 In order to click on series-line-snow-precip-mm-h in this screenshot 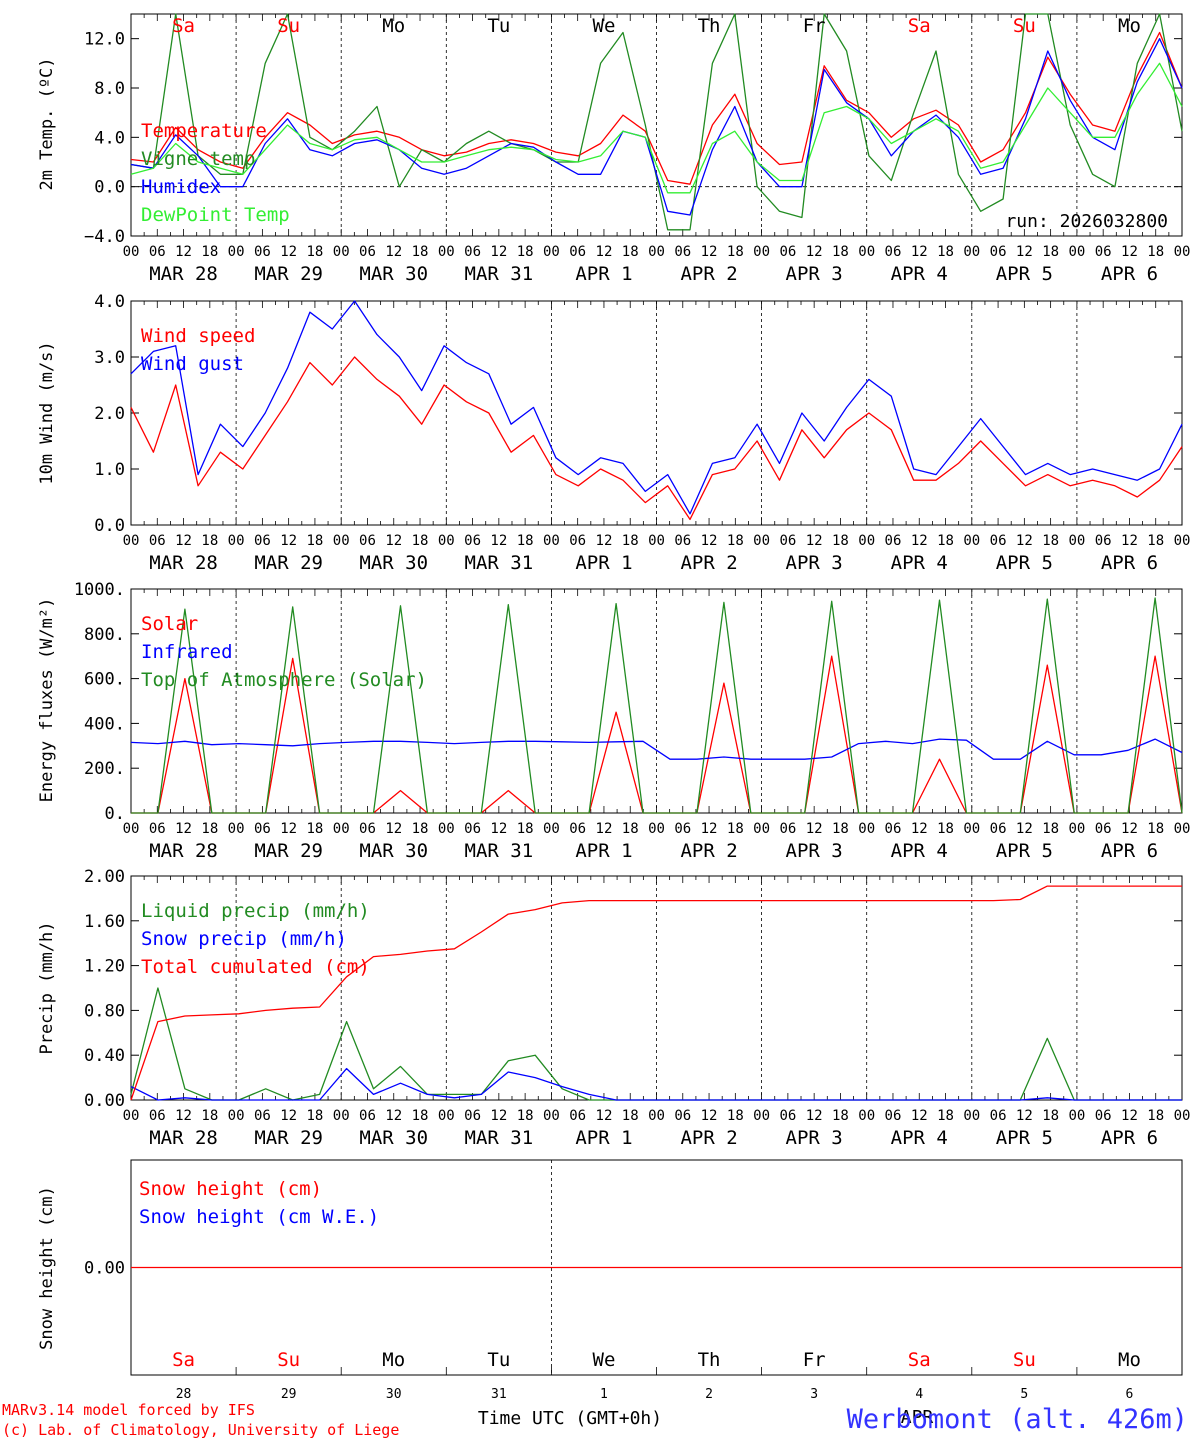, I will do `click(656, 1084)`.